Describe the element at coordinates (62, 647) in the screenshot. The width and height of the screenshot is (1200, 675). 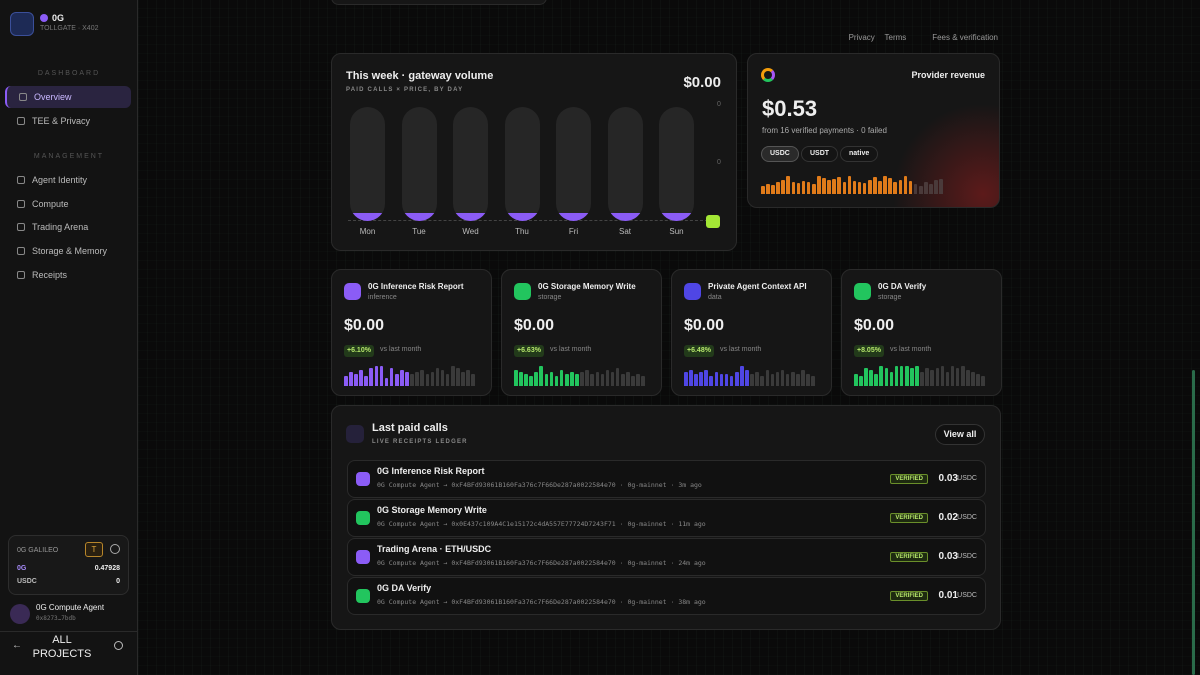
I see `all-projects: ALL PROJECTS` at that location.